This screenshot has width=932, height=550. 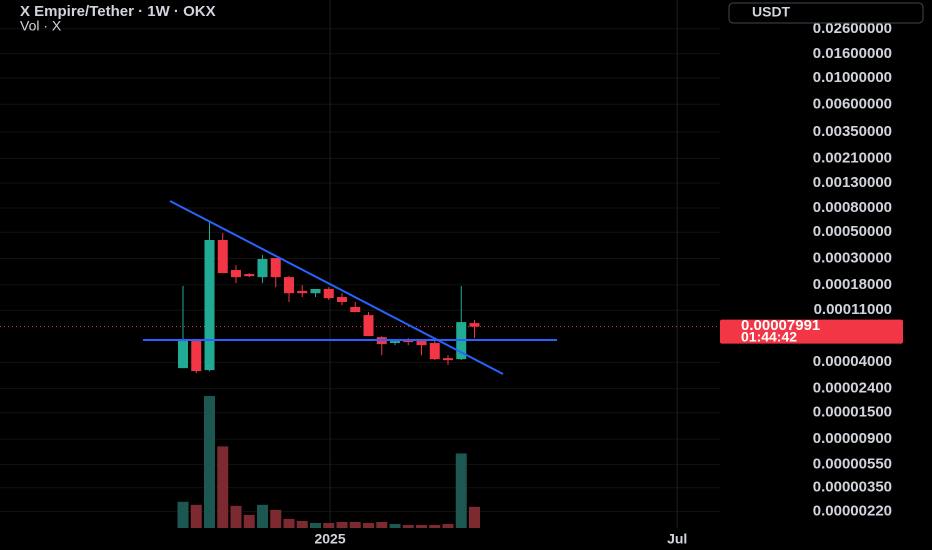 What do you see at coordinates (852, 103) in the screenshot?
I see `y-tick-label: 0.00600000` at bounding box center [852, 103].